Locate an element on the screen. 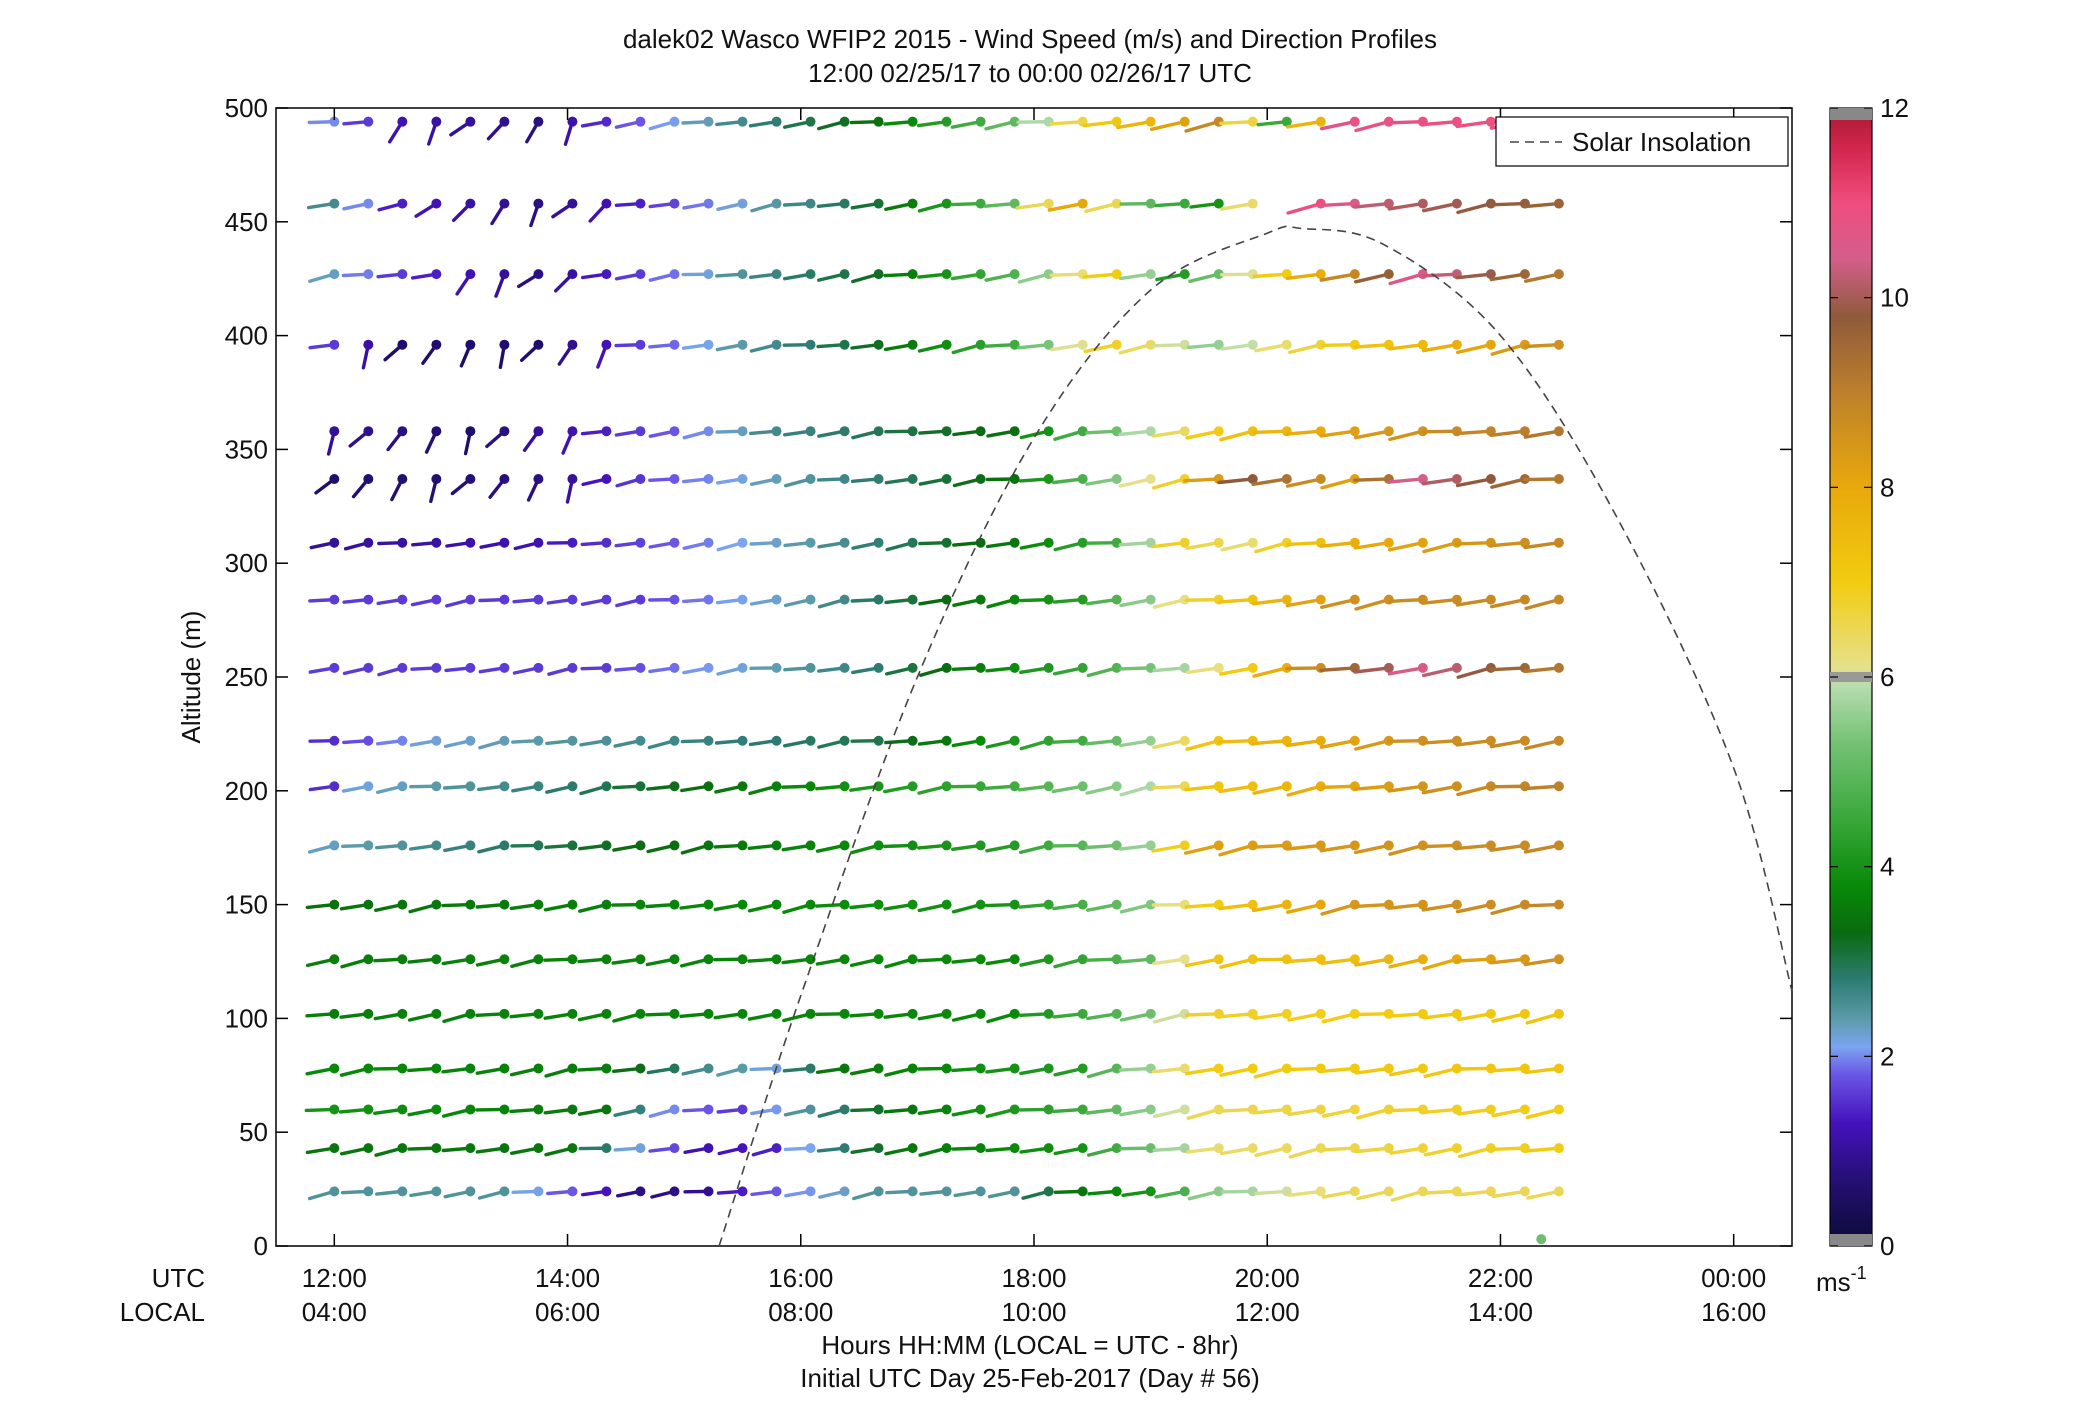 The height and width of the screenshot is (1425, 2098). legend-label-solar-insolation: Solar Insolation is located at coordinates (1661, 142).